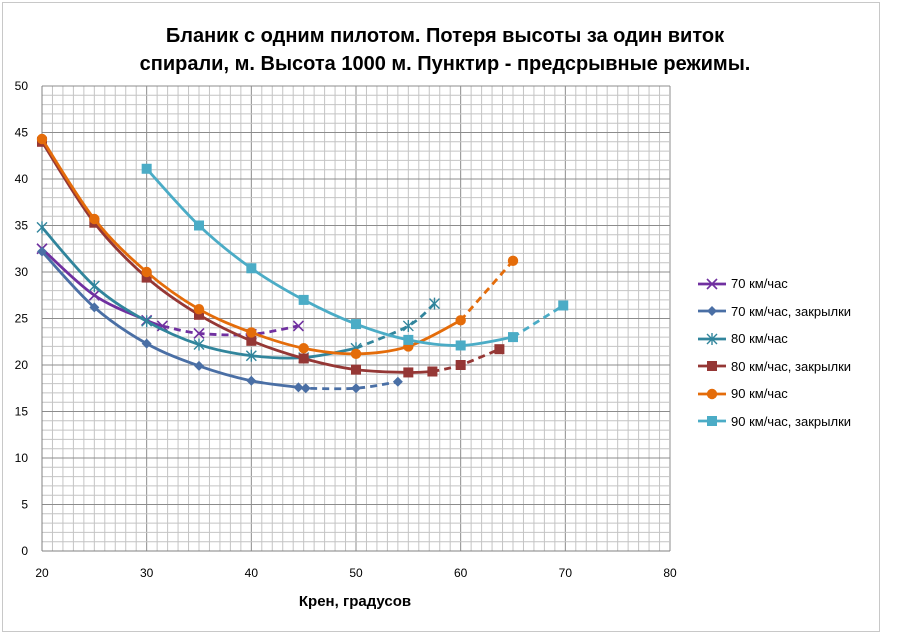 The height and width of the screenshot is (644, 902). I want to click on y-tick-label: 30, so click(22, 272).